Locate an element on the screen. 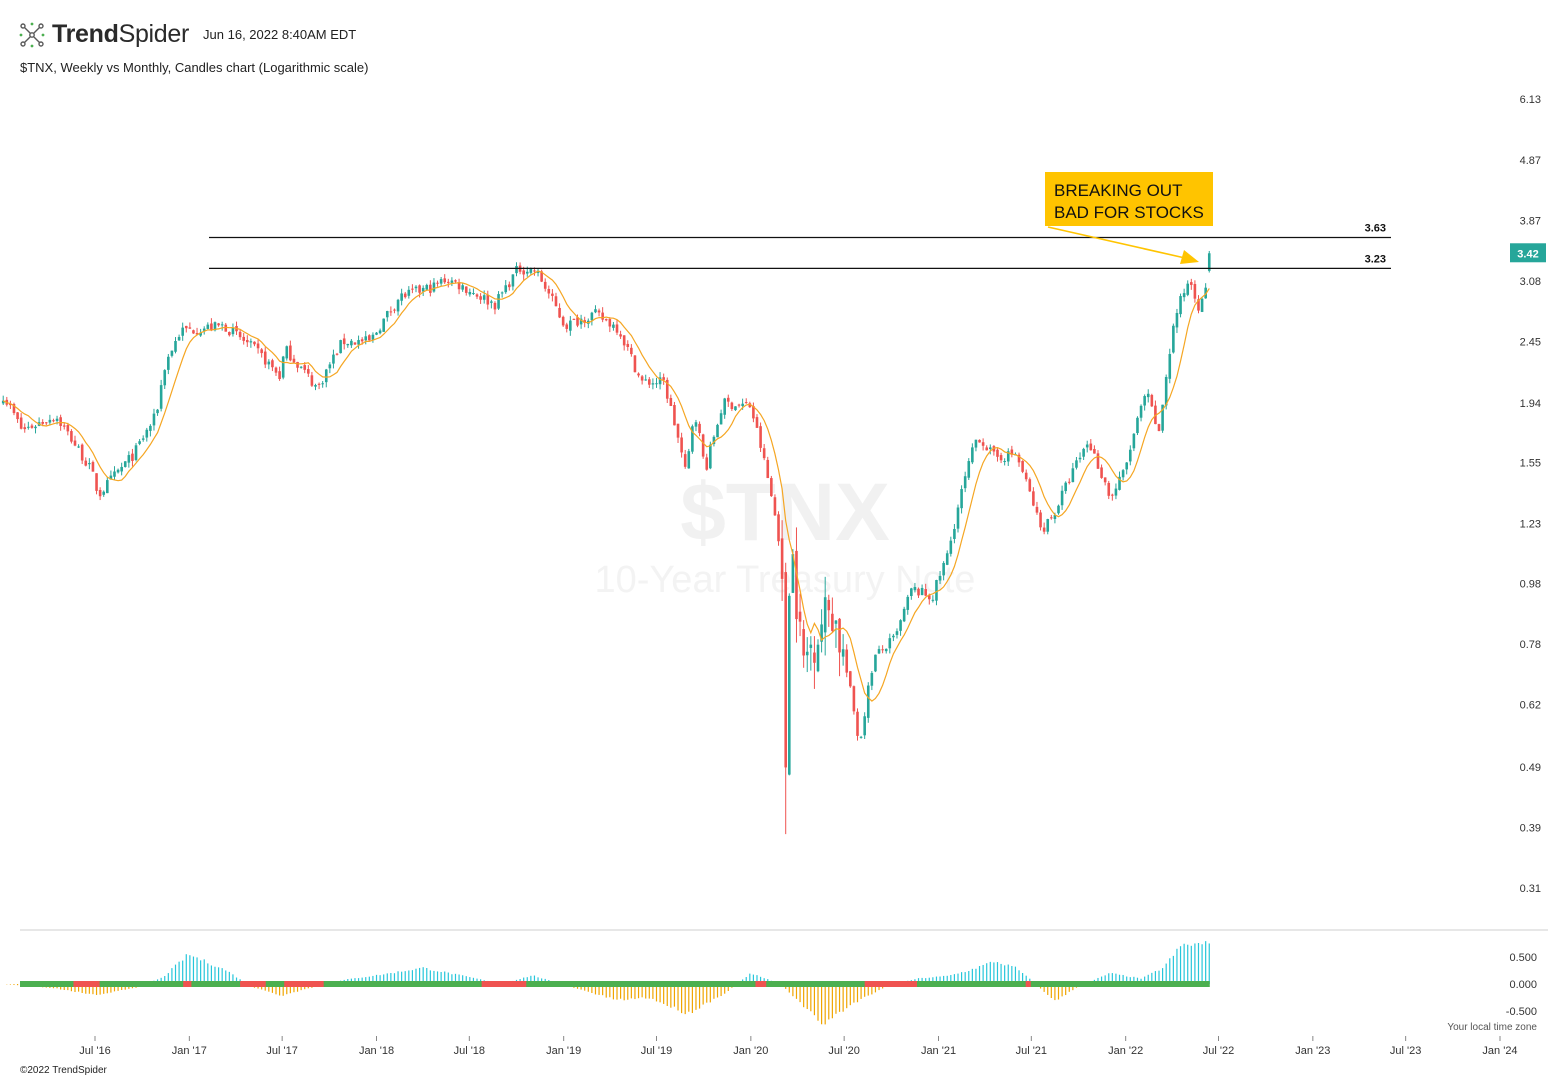  x-tick-label: Jul '16 is located at coordinates (94, 1051).